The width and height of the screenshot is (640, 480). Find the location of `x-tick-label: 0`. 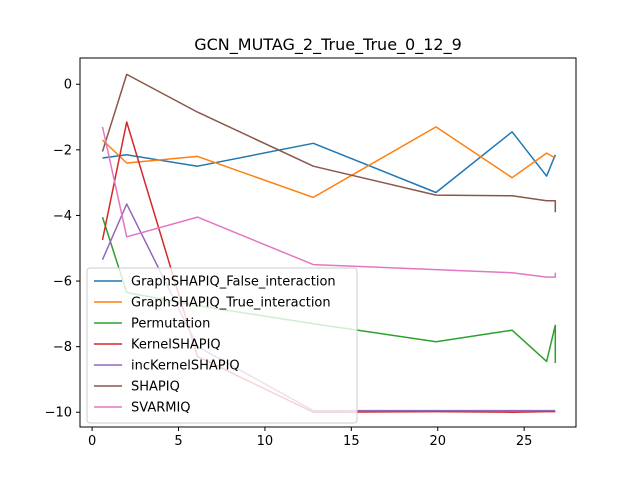

x-tick-label: 0 is located at coordinates (92, 441).